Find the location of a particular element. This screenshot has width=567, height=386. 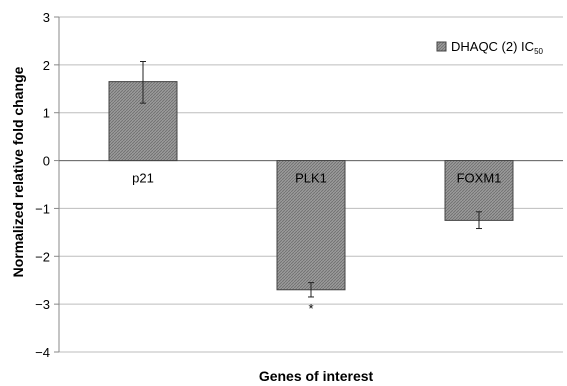

category-label-foxm1: FOXM1 is located at coordinates (479, 178).